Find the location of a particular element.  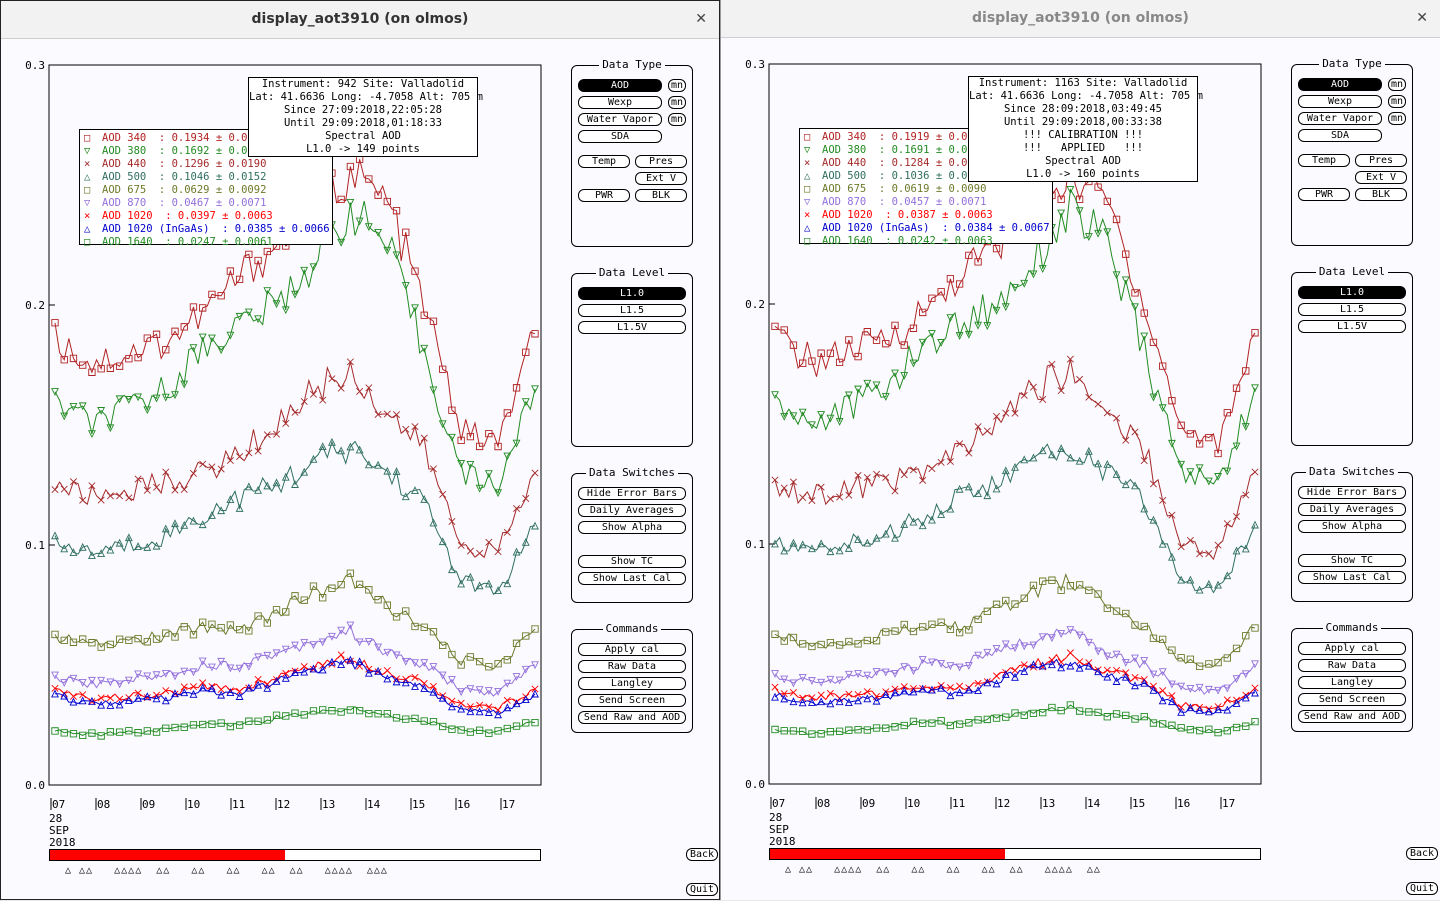

panel-title-text: Data Level is located at coordinates (632, 272).